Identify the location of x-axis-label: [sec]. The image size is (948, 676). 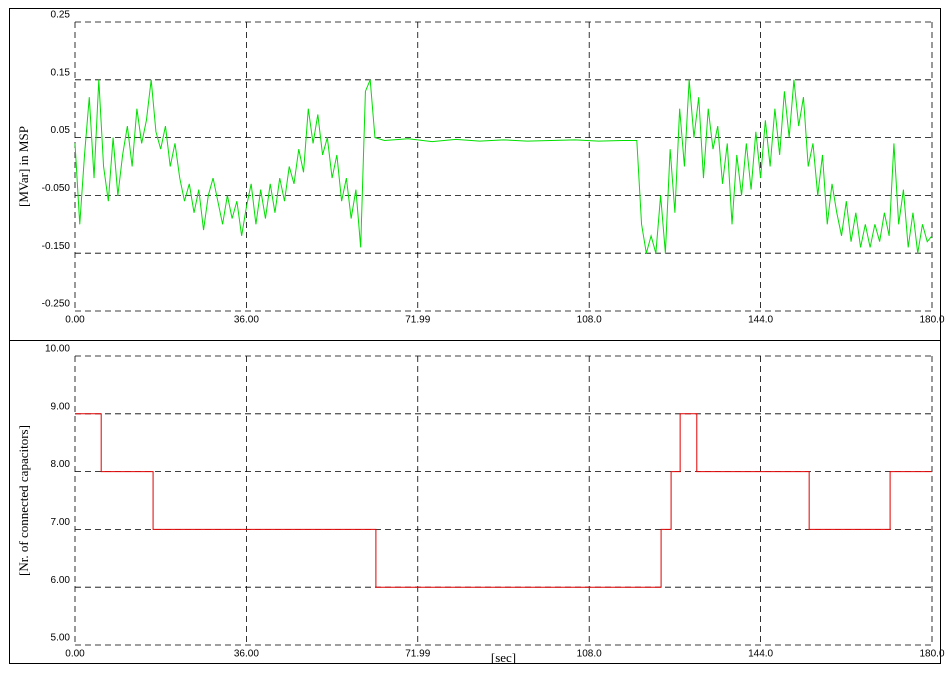
(503, 657).